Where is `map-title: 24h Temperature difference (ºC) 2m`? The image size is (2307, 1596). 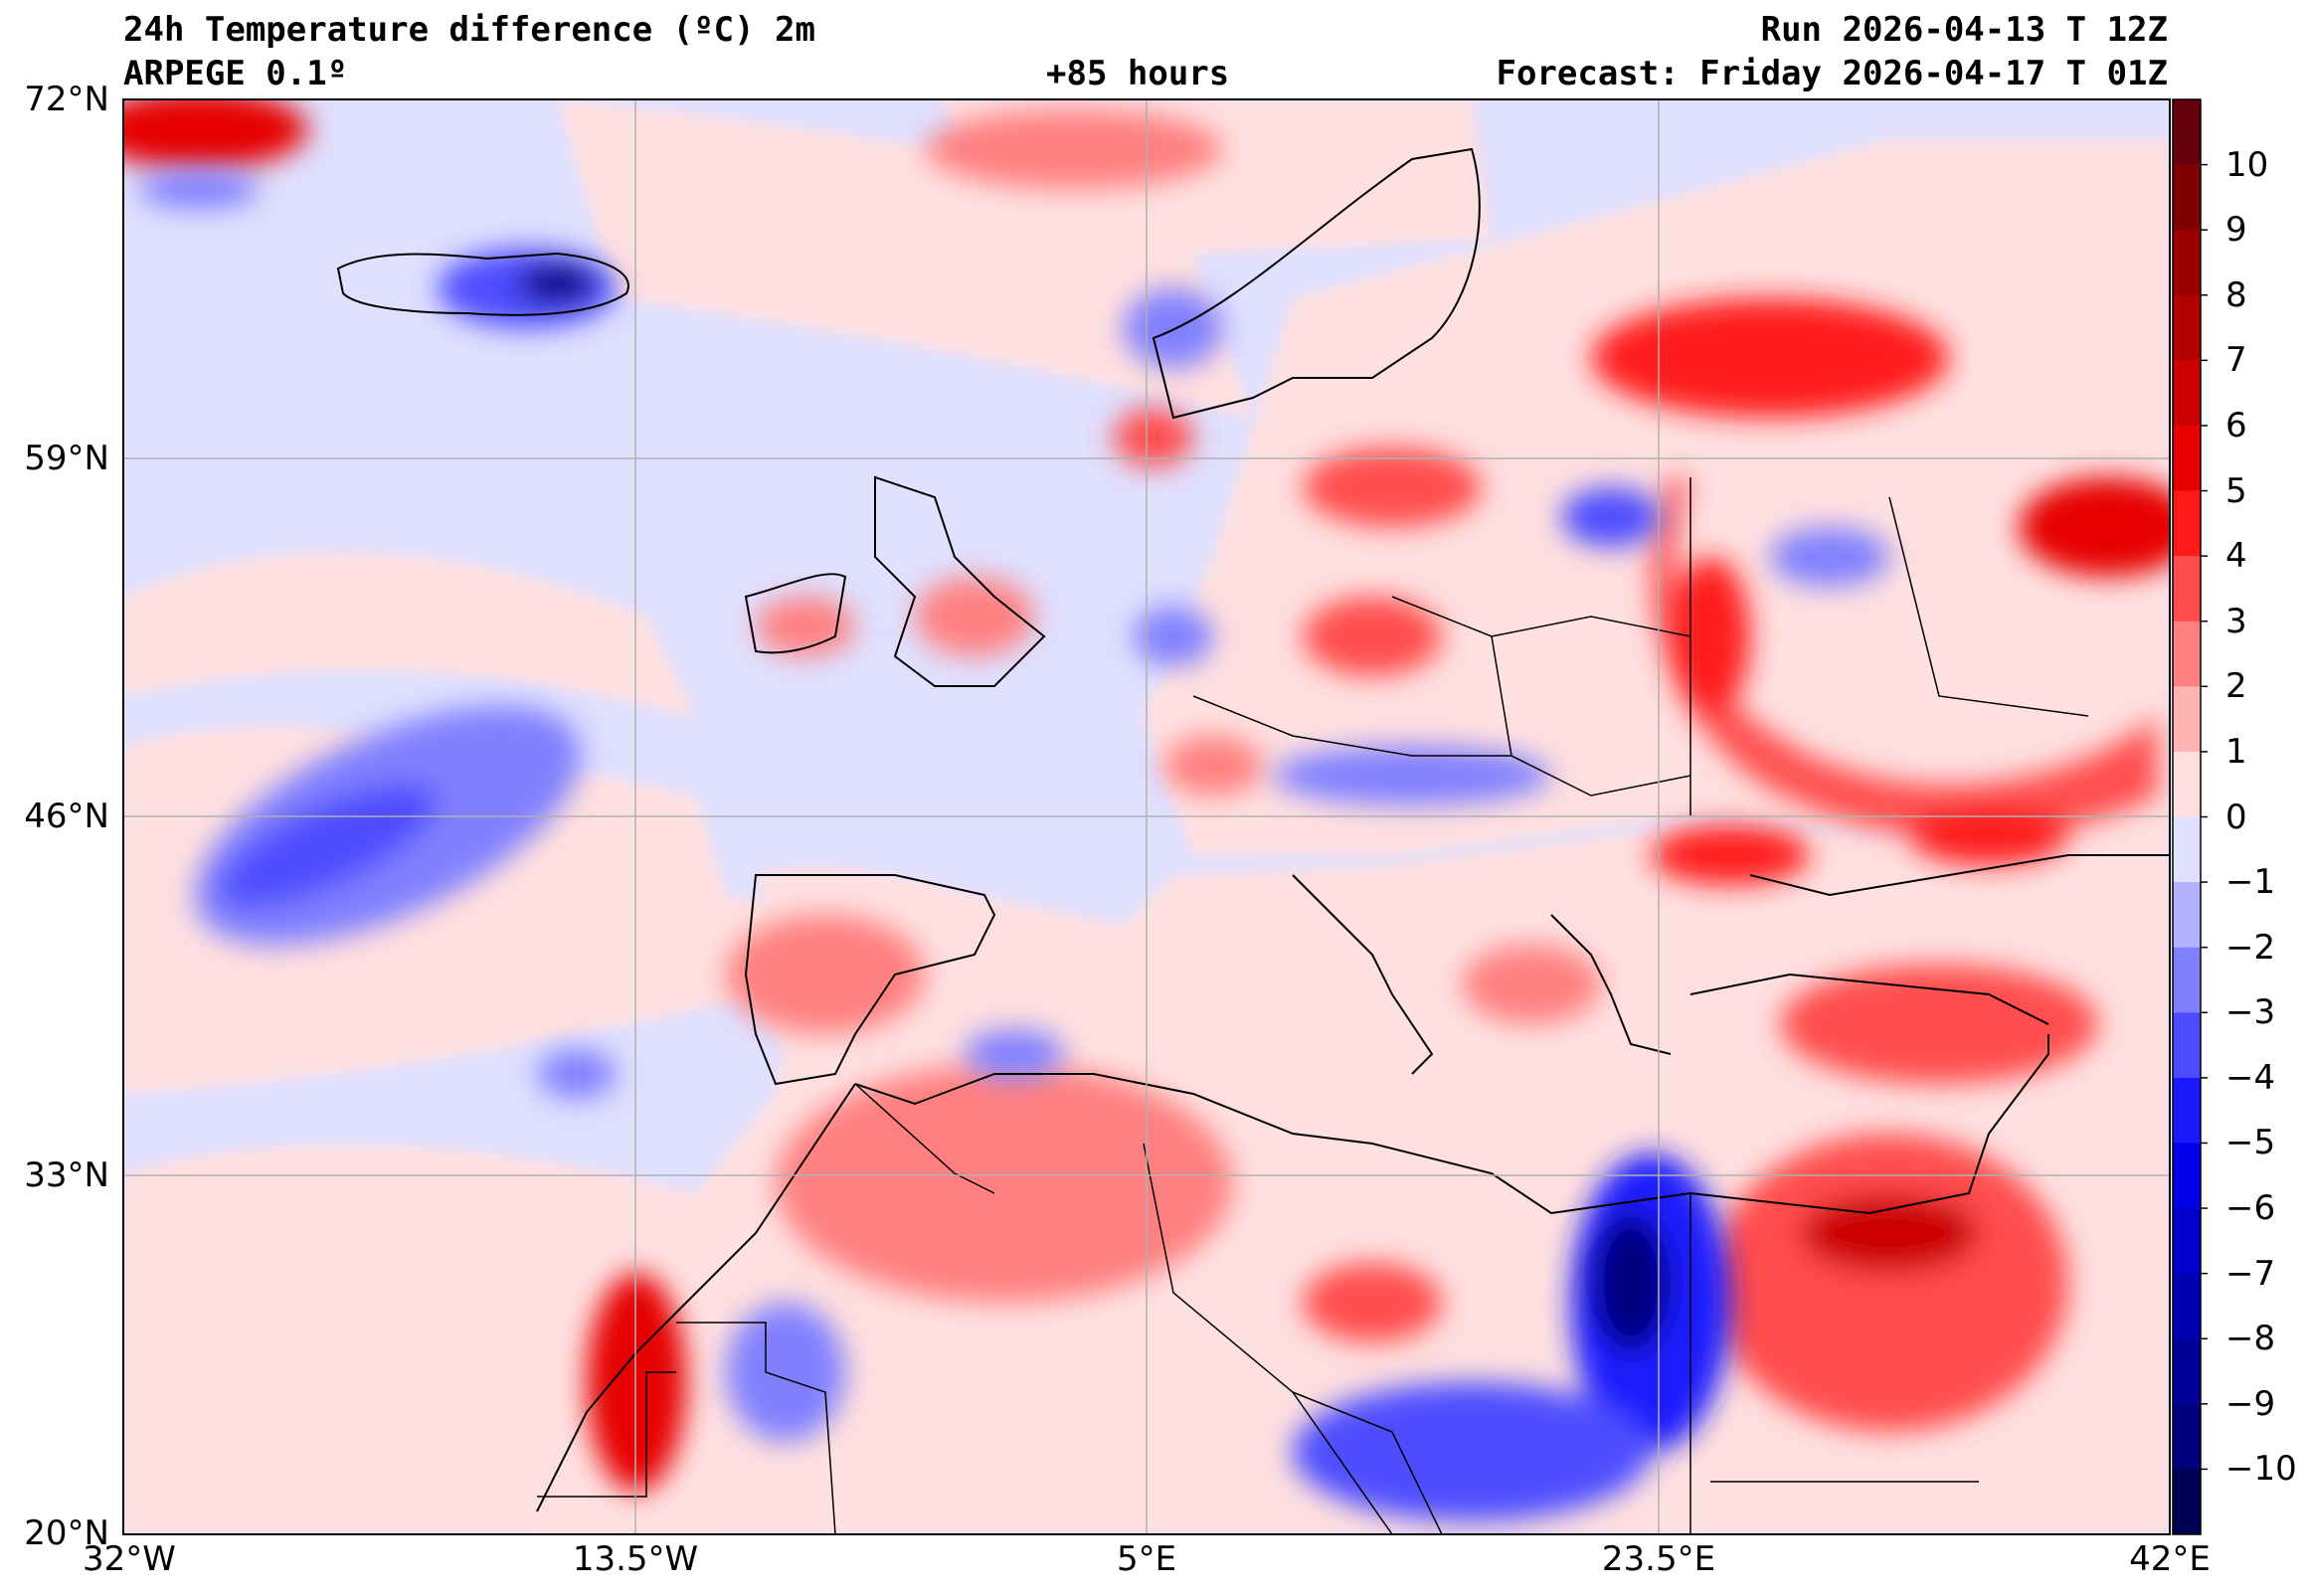 map-title: 24h Temperature difference (ºC) 2m is located at coordinates (469, 30).